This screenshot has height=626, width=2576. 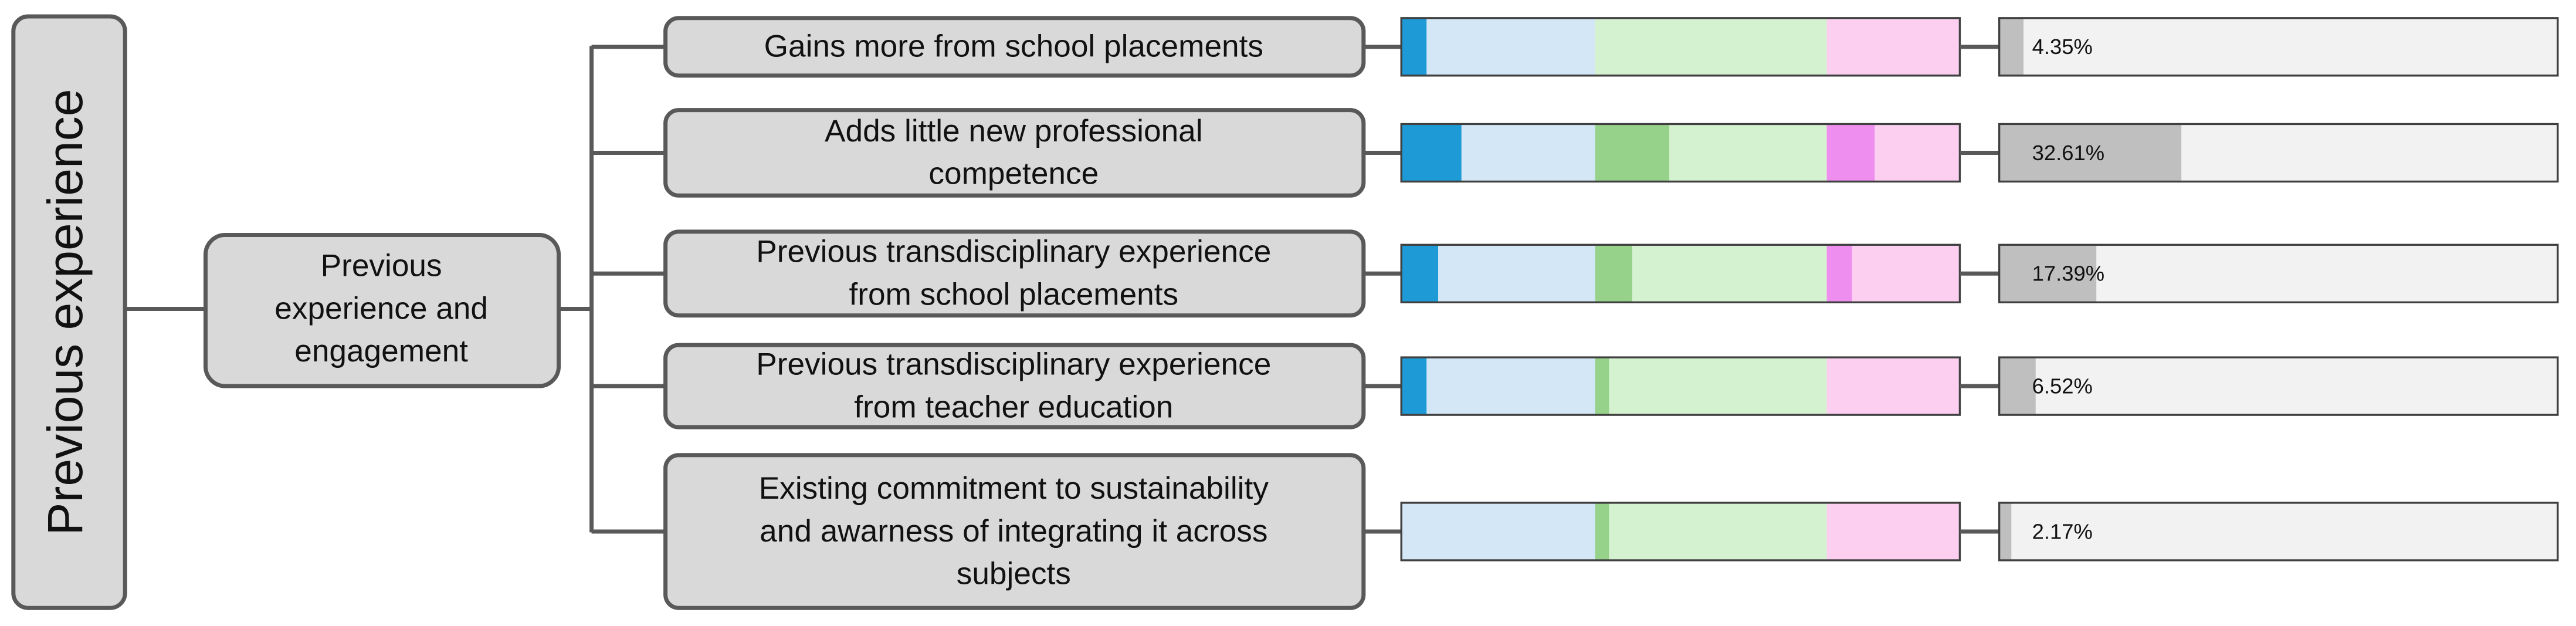 I want to click on share-label: 2.17%, so click(x=2062, y=531).